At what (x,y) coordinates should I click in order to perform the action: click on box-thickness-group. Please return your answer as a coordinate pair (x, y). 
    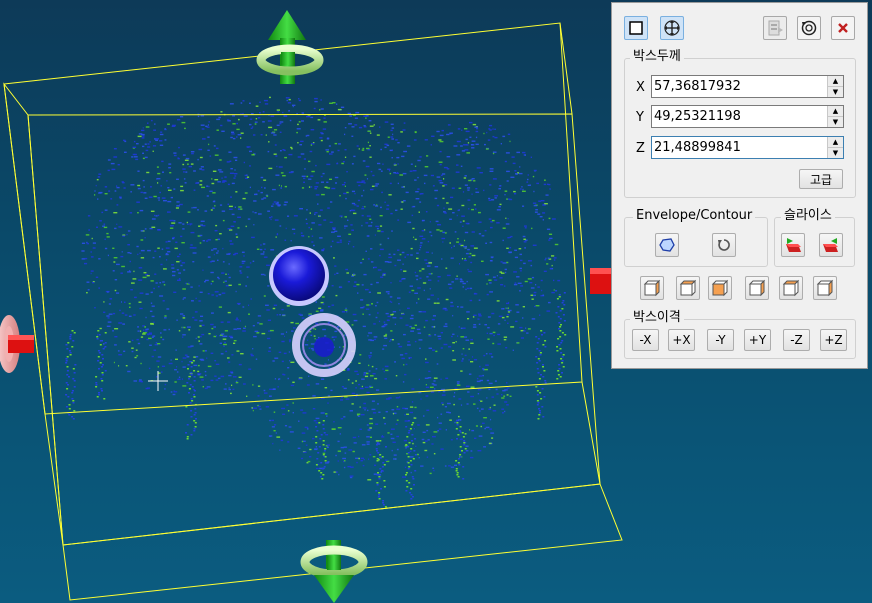
    Looking at the image, I should click on (740, 128).